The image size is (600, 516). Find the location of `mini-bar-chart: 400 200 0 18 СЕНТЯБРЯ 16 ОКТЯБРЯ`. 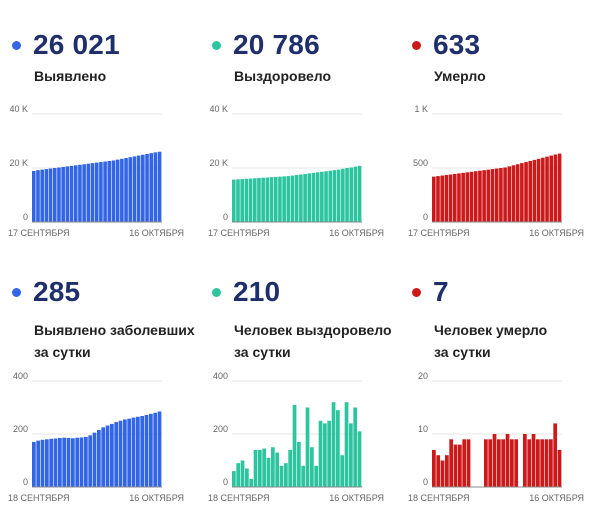

mini-bar-chart: 400 200 0 18 СЕНТЯБРЯ 16 ОКТЯБРЯ is located at coordinates (96, 437).